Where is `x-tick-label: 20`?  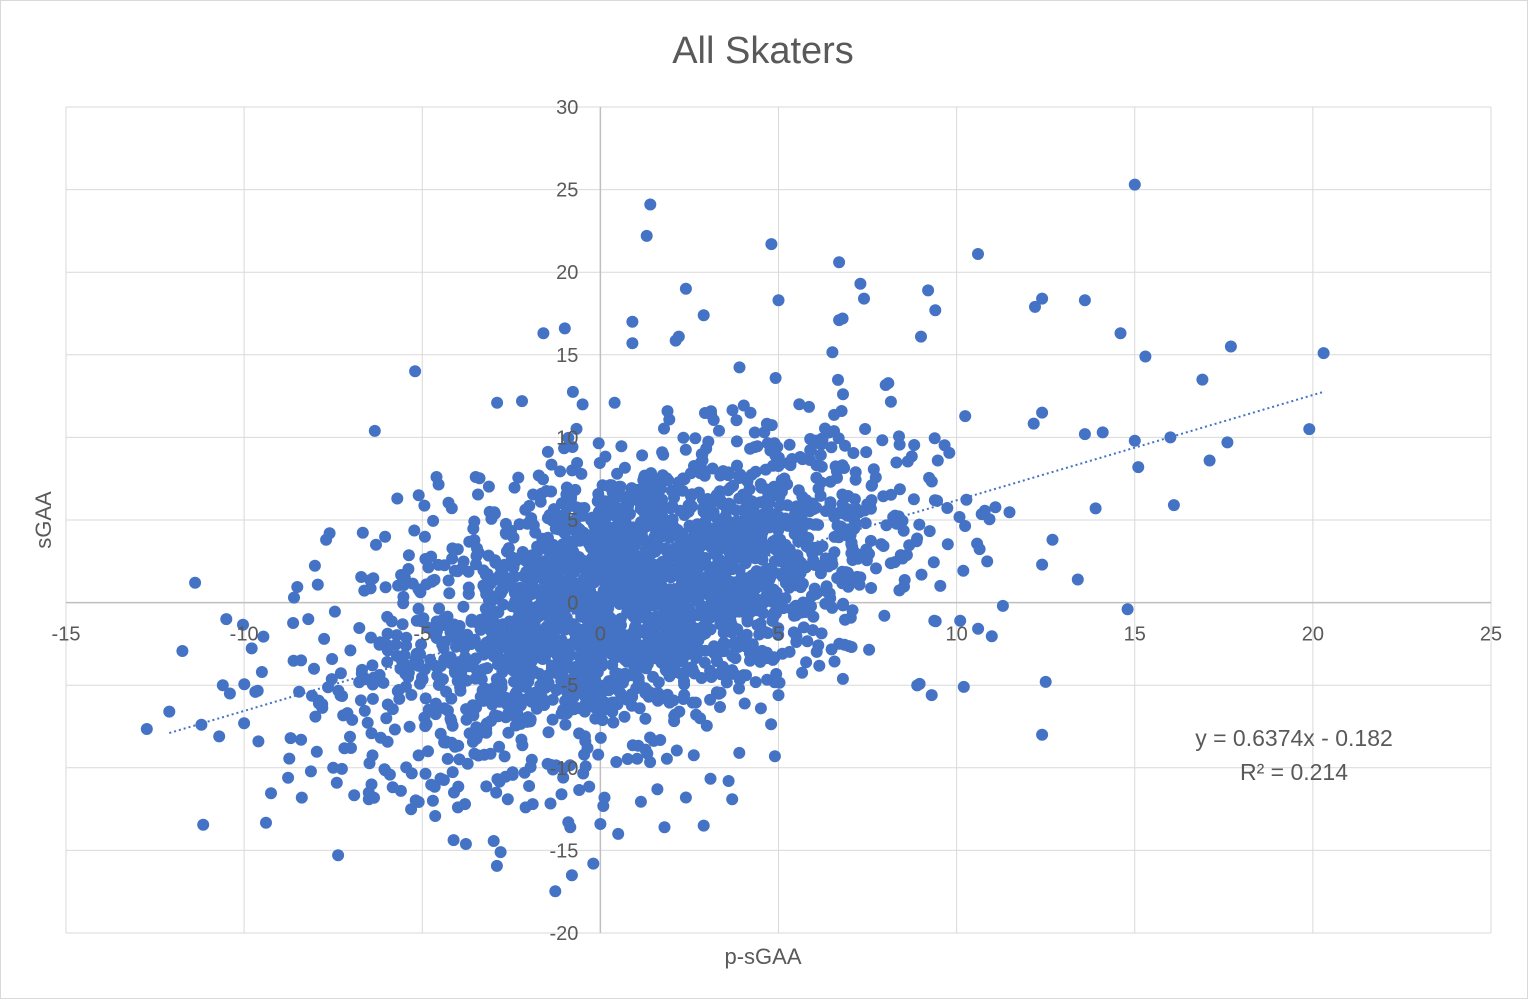
x-tick-label: 20 is located at coordinates (1313, 635).